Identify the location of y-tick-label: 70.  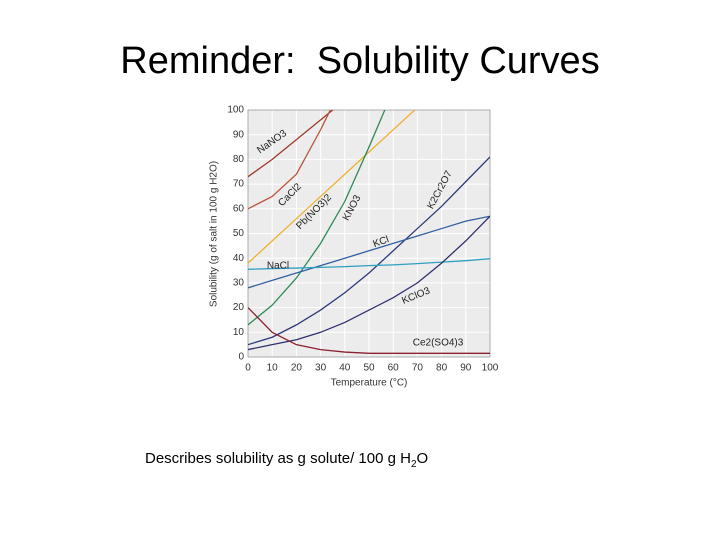
(239, 184).